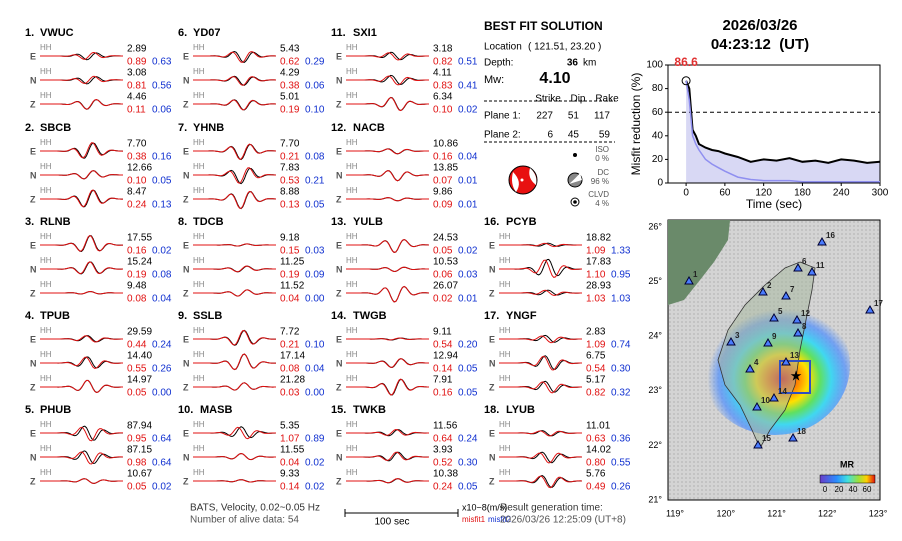  Describe the element at coordinates (596, 299) in the screenshot. I see `misfit1: 1.03` at that location.